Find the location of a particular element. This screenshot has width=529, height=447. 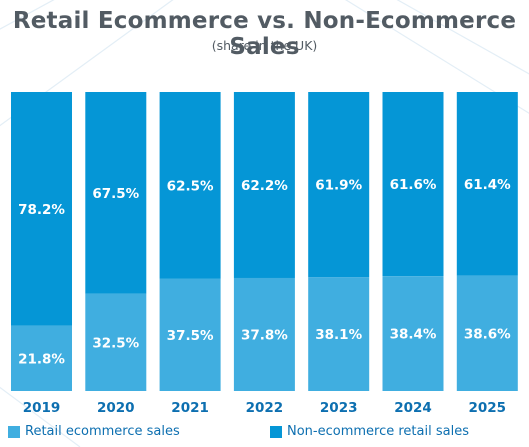

bar-ecommerce-2024 is located at coordinates (413, 333).